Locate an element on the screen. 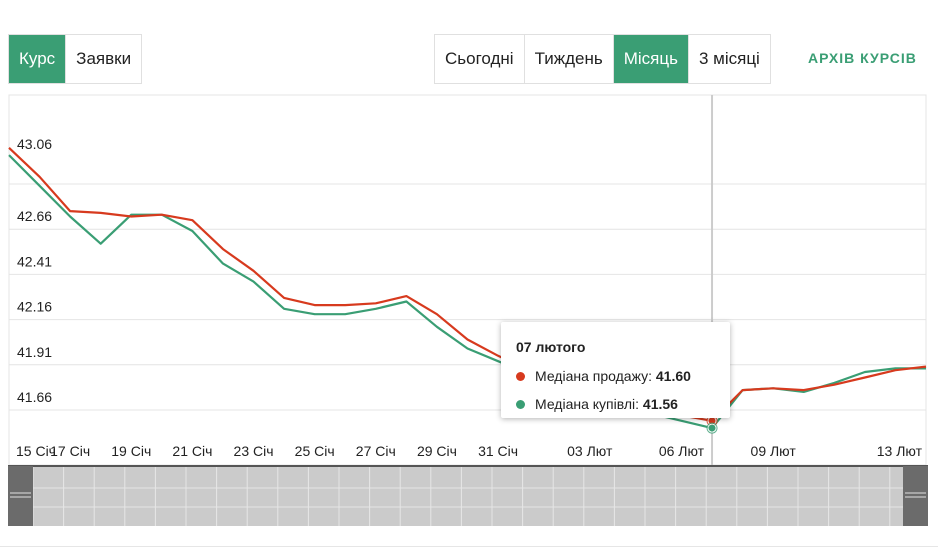 The height and width of the screenshot is (549, 938). bottom-divider is located at coordinates (469, 546).